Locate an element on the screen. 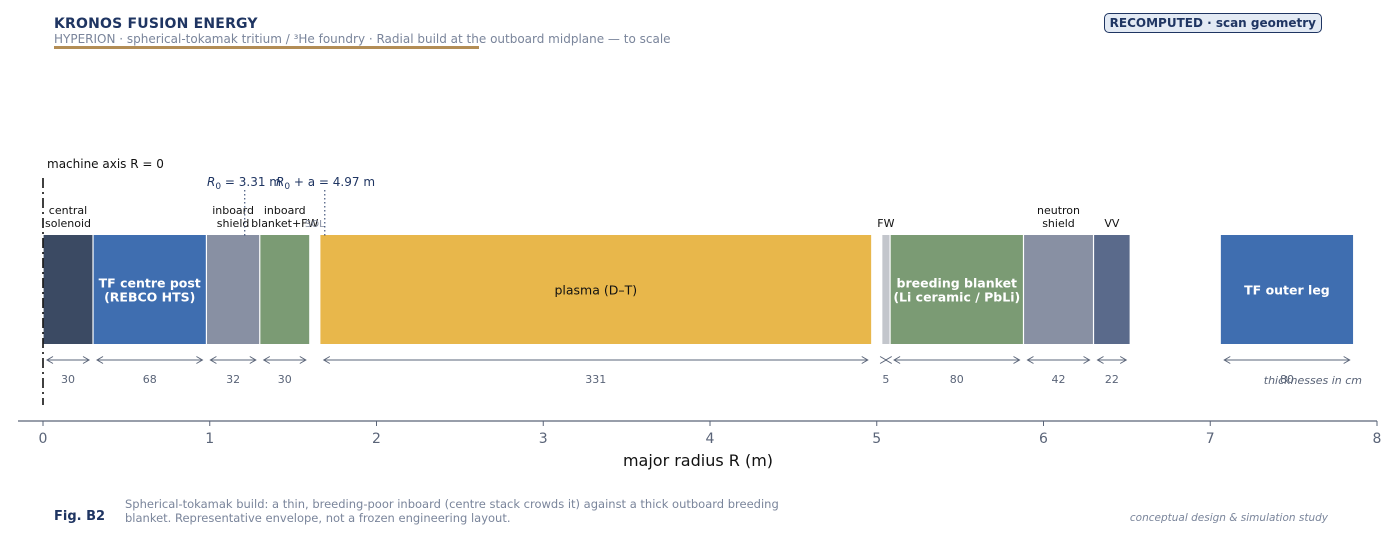 The width and height of the screenshot is (1400, 541). breeding-blanket-dim-value: 80 is located at coordinates (957, 379).